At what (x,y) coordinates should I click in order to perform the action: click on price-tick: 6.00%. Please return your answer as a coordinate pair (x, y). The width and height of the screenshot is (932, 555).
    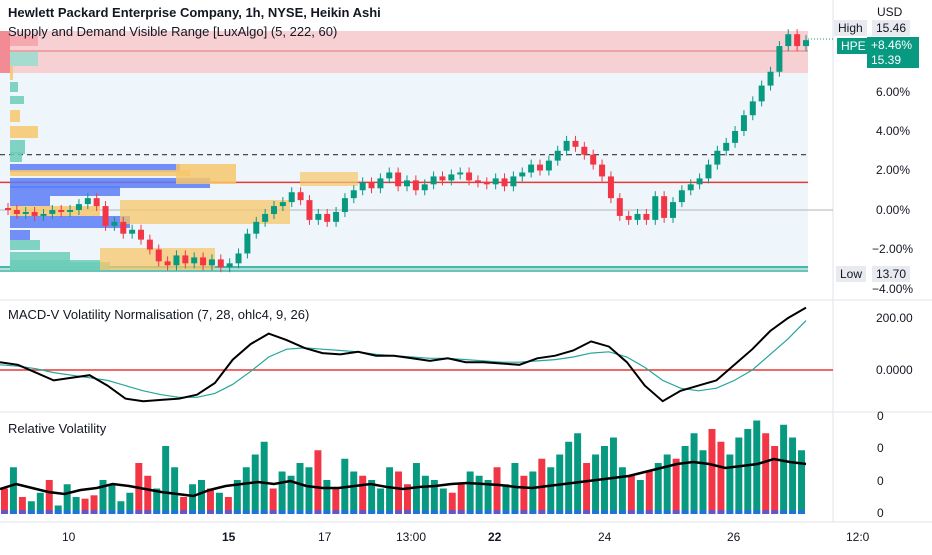
    Looking at the image, I should click on (893, 92).